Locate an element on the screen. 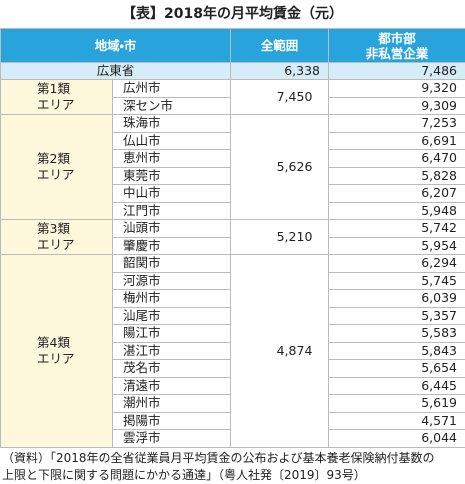 The image size is (465, 484). city-name: 韶関市 is located at coordinates (172, 264).